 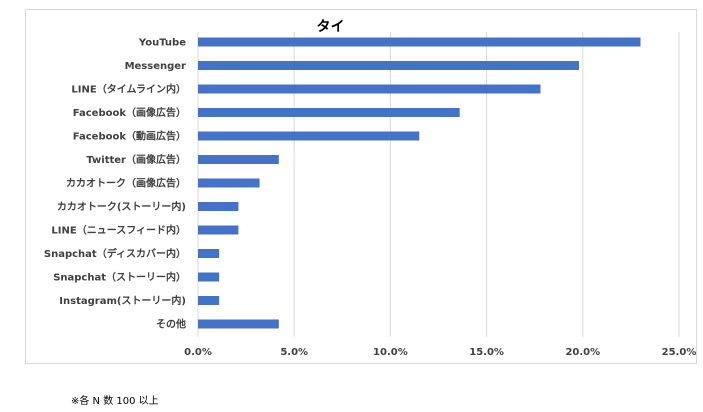 What do you see at coordinates (122, 300) in the screenshot?
I see `category-label: Instagram(ストーリー内)` at bounding box center [122, 300].